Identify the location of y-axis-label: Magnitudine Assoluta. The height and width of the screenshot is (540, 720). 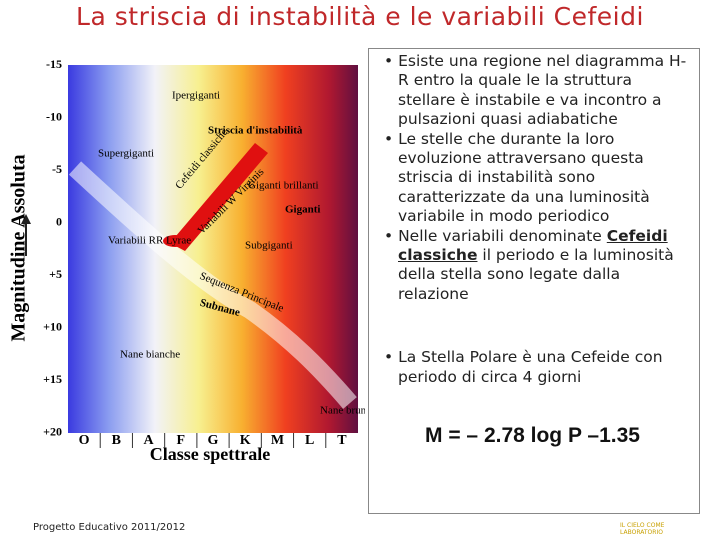
(19, 247).